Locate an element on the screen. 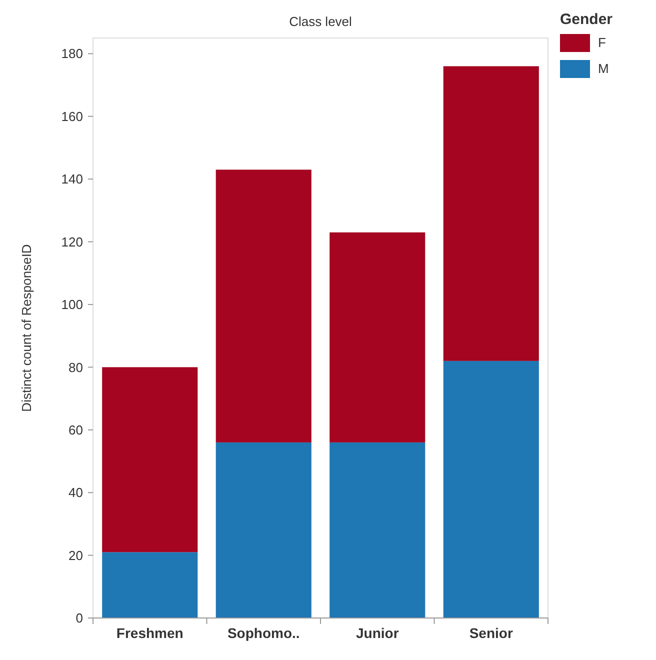  chart-title: Class level is located at coordinates (320, 21).